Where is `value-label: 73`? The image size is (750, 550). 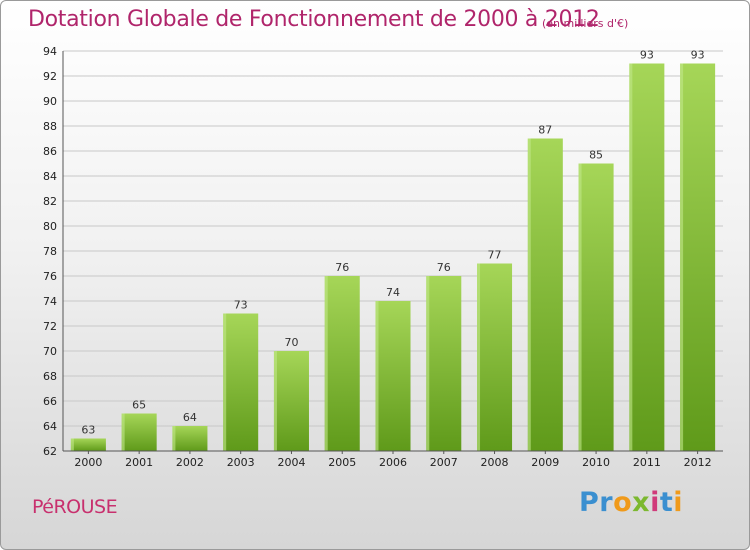 value-label: 73 is located at coordinates (241, 305).